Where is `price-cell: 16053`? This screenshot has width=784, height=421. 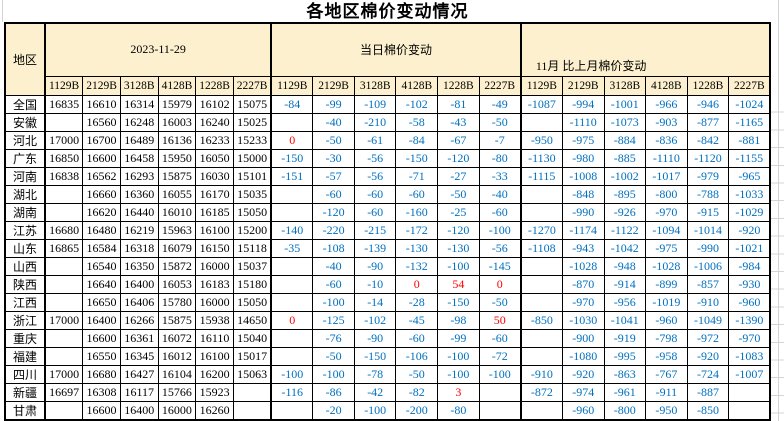
price-cell: 16053 is located at coordinates (177, 284).